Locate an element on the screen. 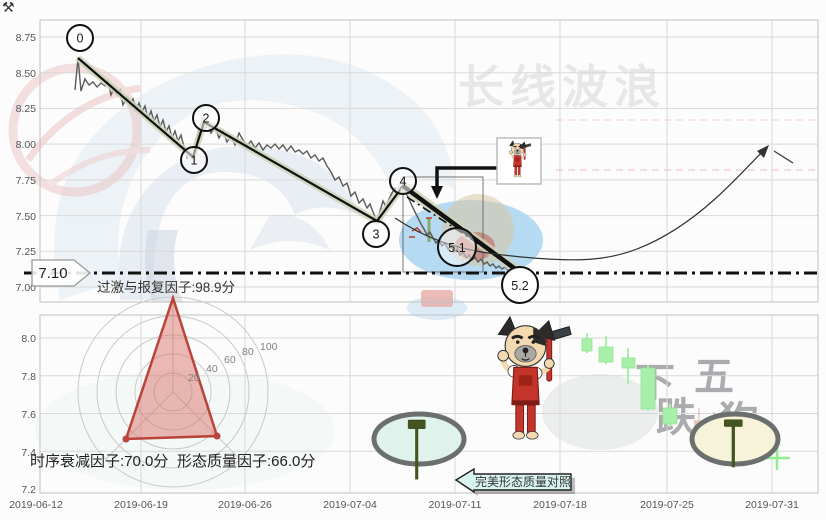 The image size is (826, 520). radar-ring-labels: 20 40 60 80 100 is located at coordinates (233, 362).